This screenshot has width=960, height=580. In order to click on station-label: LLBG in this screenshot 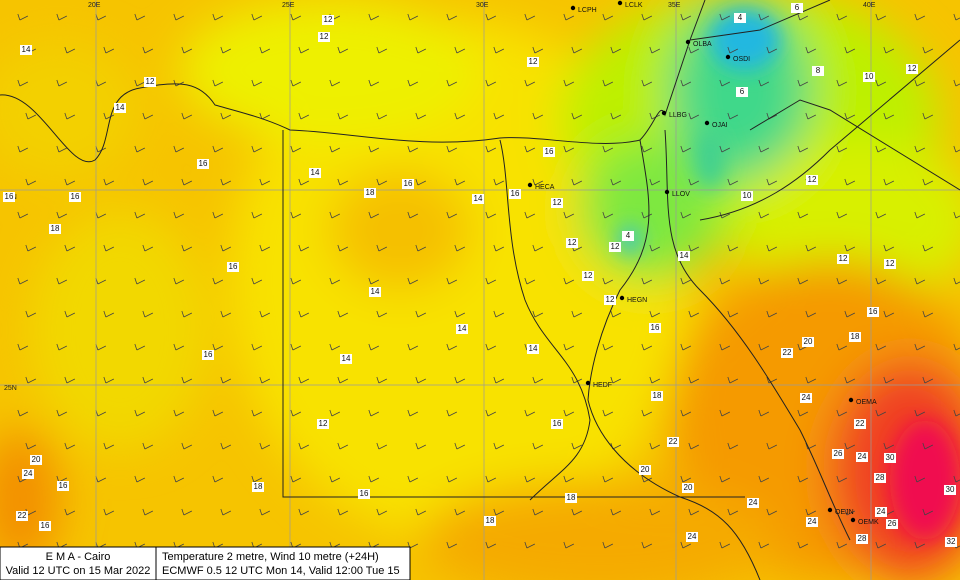, I will do `click(678, 115)`.